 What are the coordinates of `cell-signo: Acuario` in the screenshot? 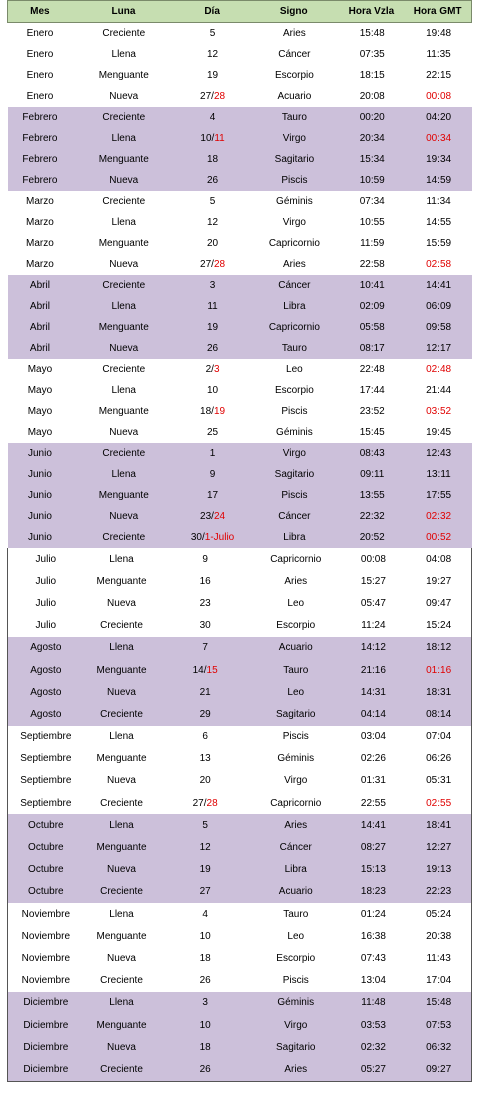 It's located at (295, 648).